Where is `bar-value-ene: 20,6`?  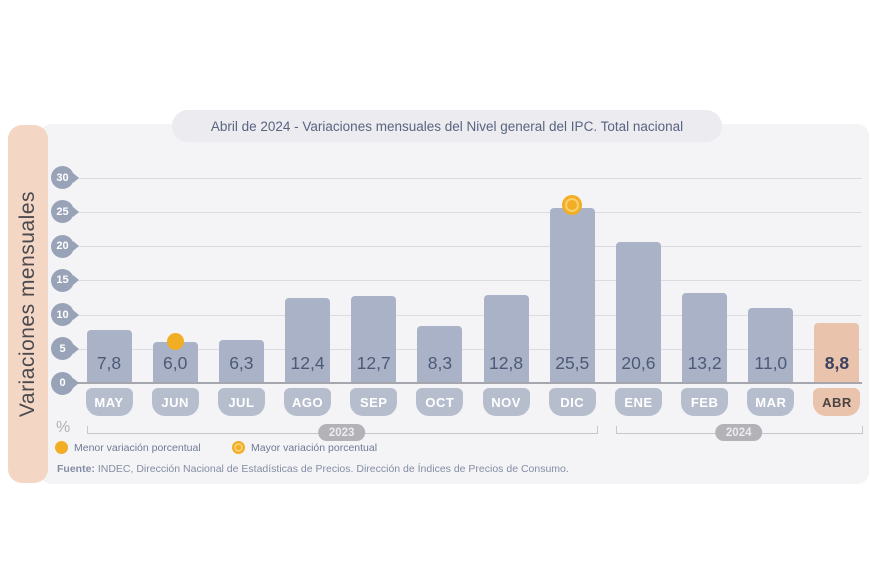
bar-value-ene: 20,6 is located at coordinates (638, 363).